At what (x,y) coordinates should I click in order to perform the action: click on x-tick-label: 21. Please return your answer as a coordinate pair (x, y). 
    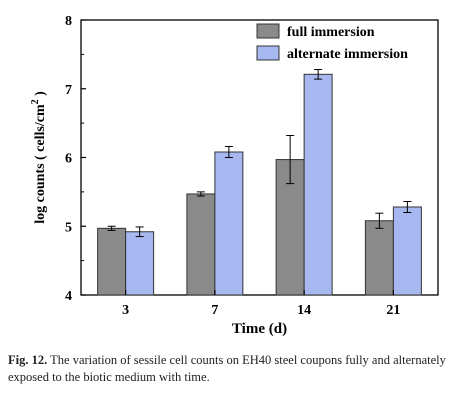
    Looking at the image, I should click on (393, 310).